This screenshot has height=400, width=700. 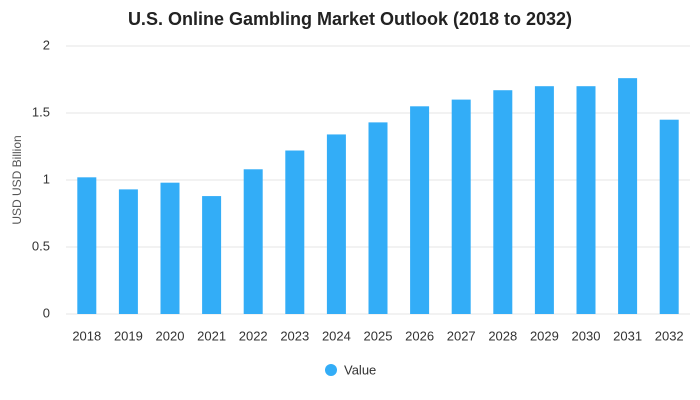 What do you see at coordinates (46, 312) in the screenshot?
I see `y-tick-label: 0` at bounding box center [46, 312].